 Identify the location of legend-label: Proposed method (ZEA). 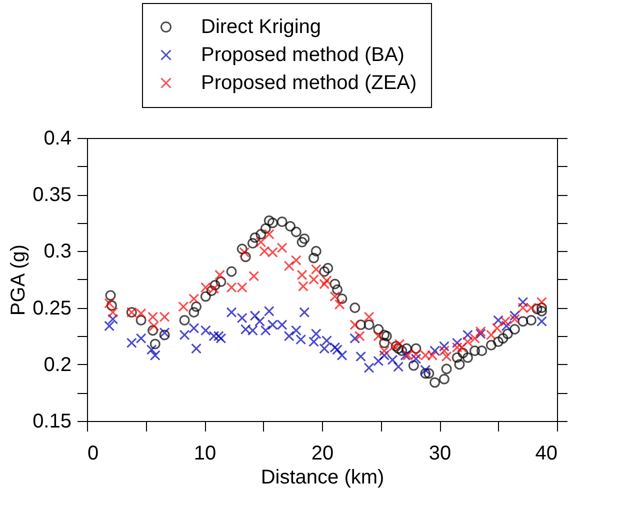
(309, 83).